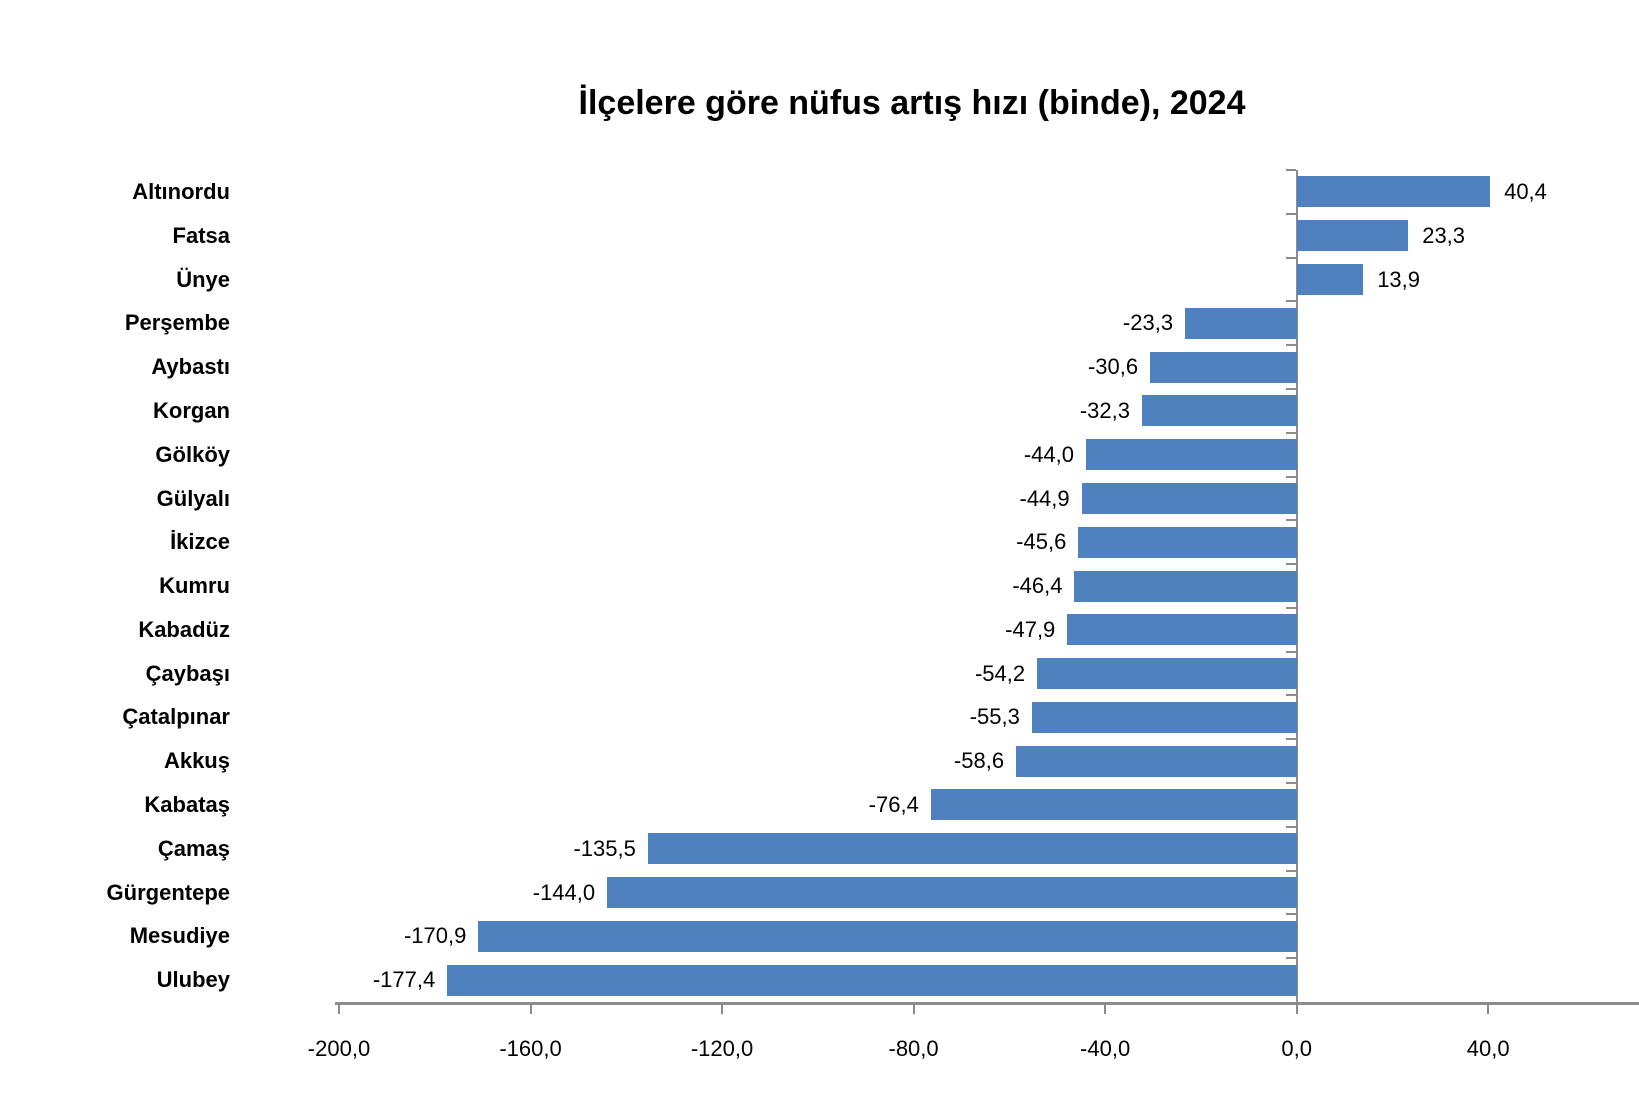 The width and height of the screenshot is (1639, 1095). Describe the element at coordinates (196, 761) in the screenshot. I see `category-label: Akkuş` at that location.